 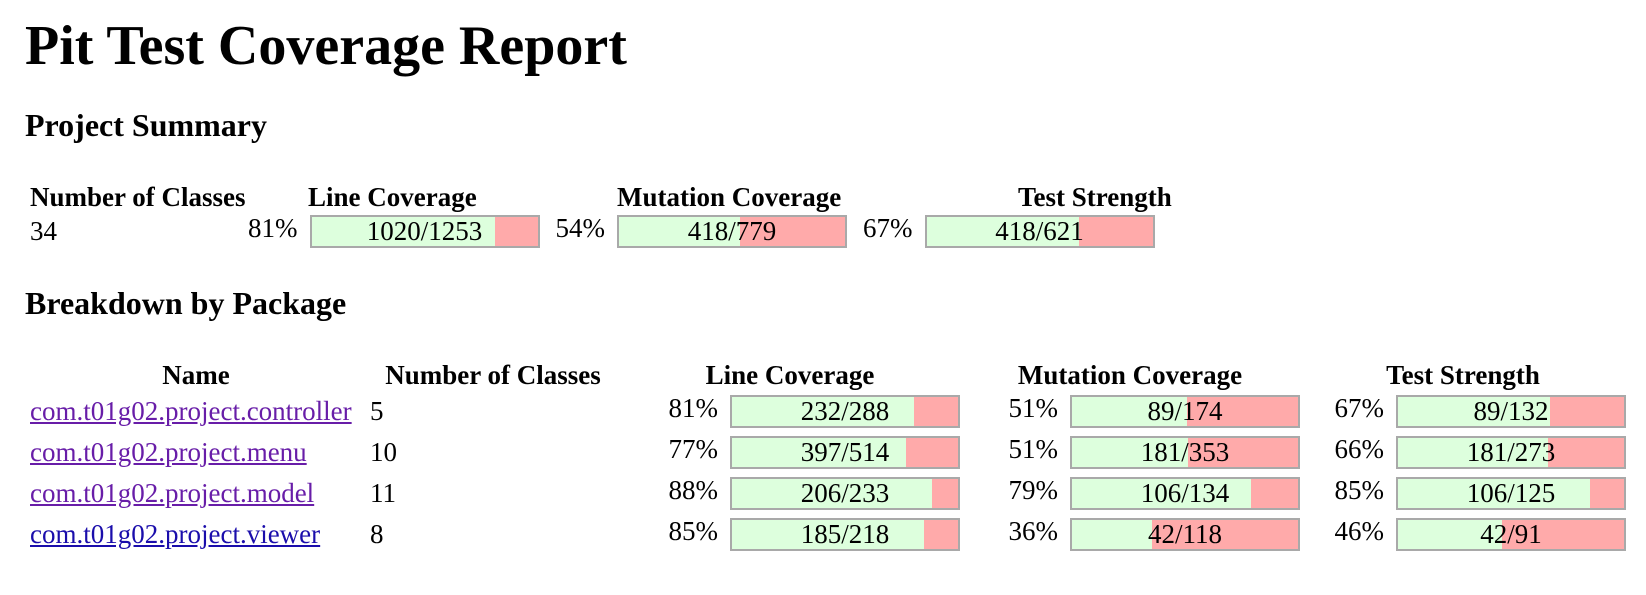 I want to click on coverage-legend: 89/132, so click(x=1511, y=411).